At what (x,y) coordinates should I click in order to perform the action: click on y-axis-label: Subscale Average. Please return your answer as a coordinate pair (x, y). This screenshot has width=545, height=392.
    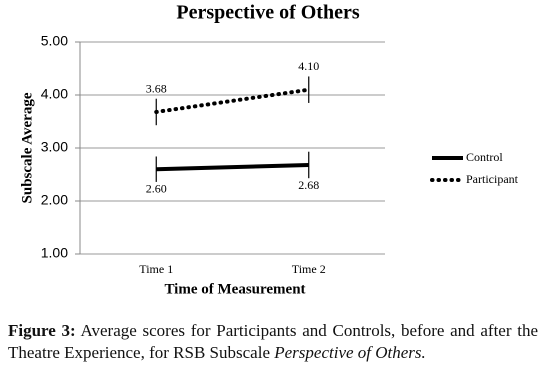
    Looking at the image, I should click on (27, 147).